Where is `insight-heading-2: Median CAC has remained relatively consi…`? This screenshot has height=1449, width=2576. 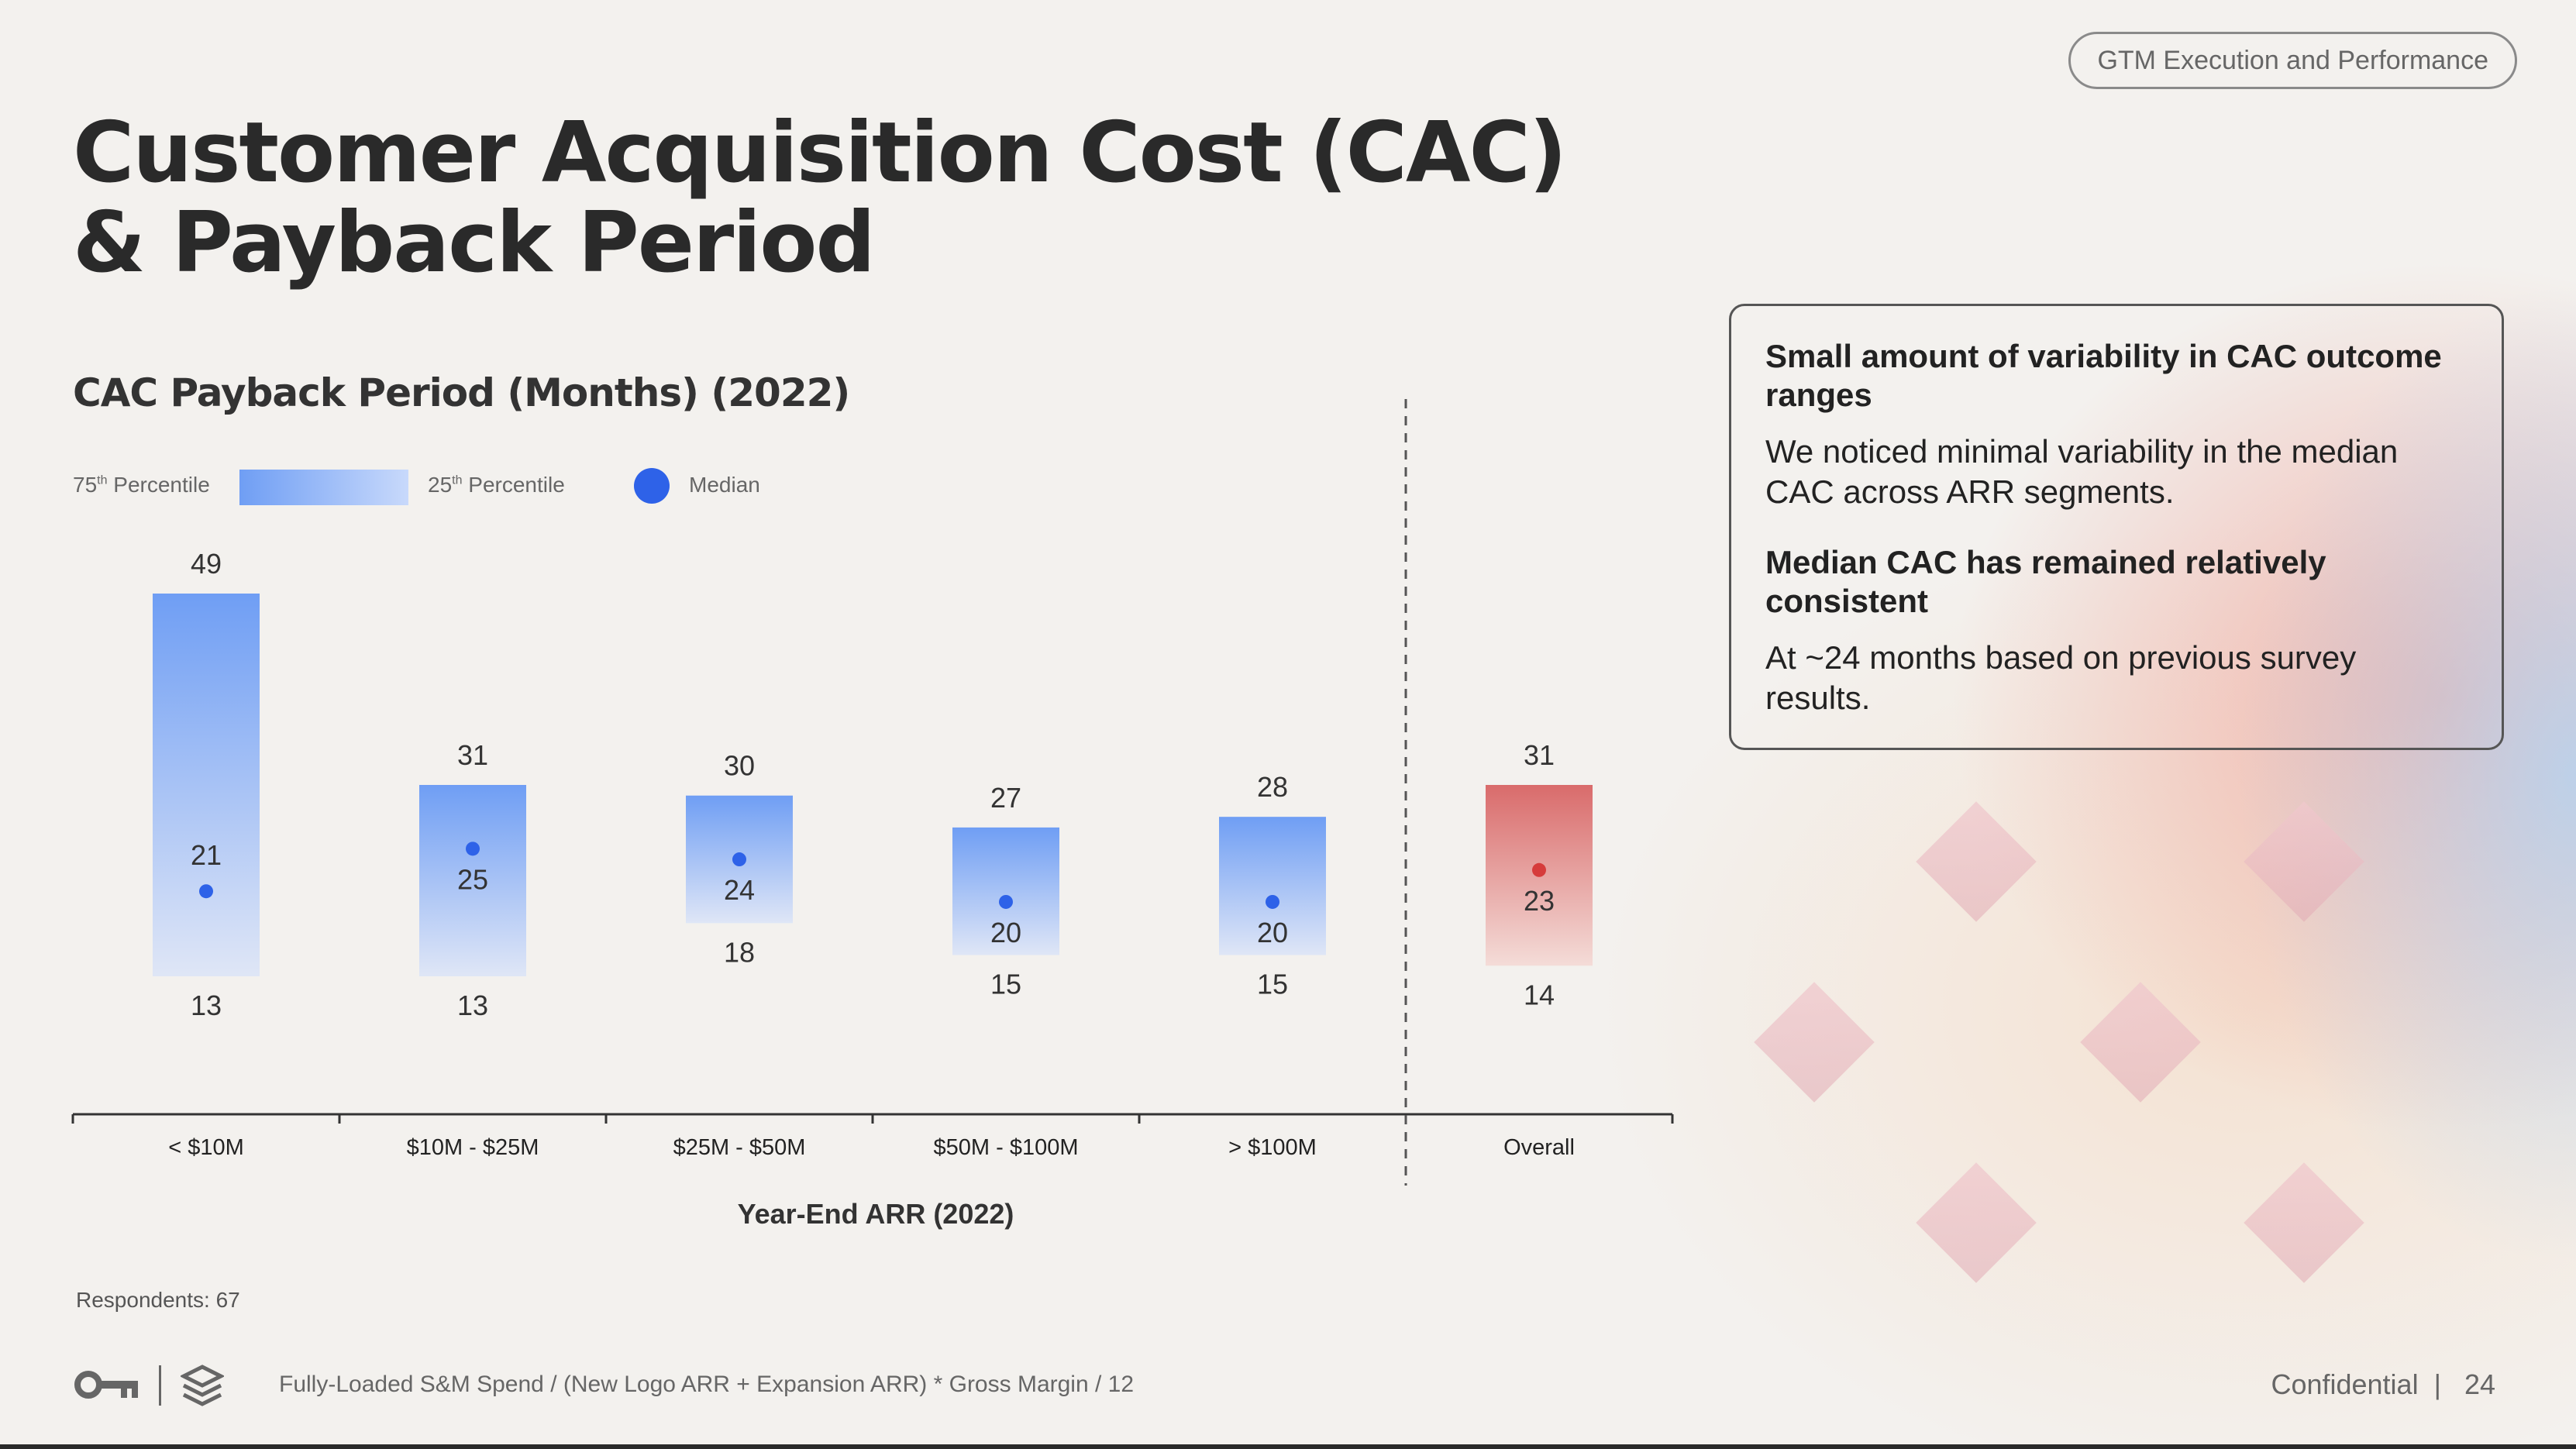 insight-heading-2: Median CAC has remained relatively consi… is located at coordinates (2045, 581).